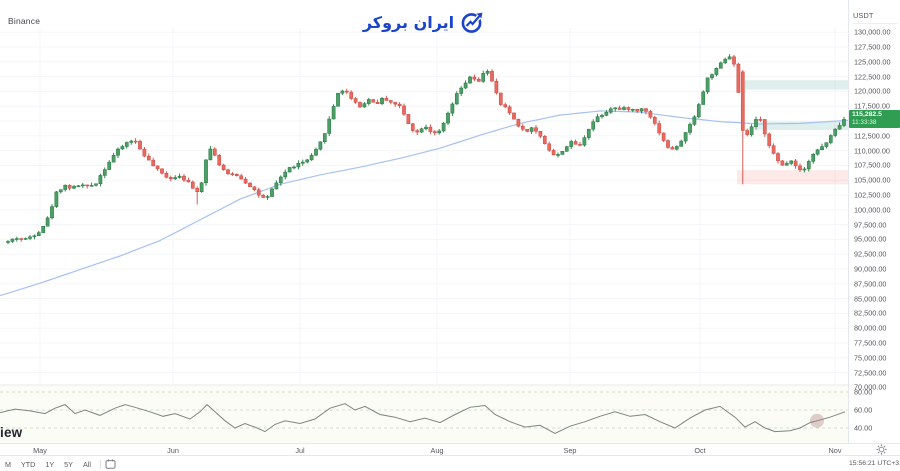 Image resolution: width=900 pixels, height=471 pixels. I want to click on range-button-1y: 1Y, so click(50, 464).